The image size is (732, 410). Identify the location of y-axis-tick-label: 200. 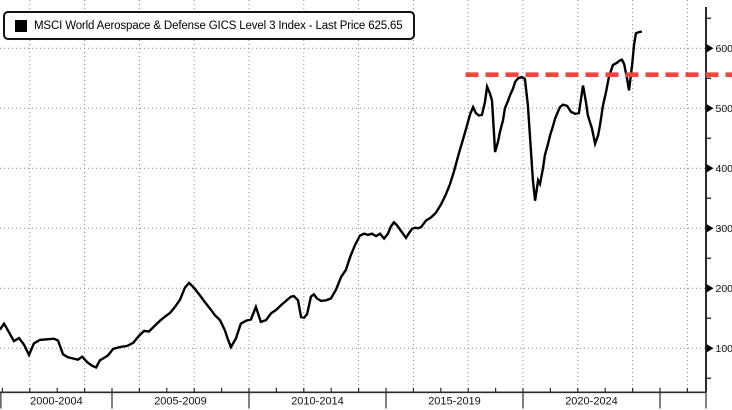
(724, 289).